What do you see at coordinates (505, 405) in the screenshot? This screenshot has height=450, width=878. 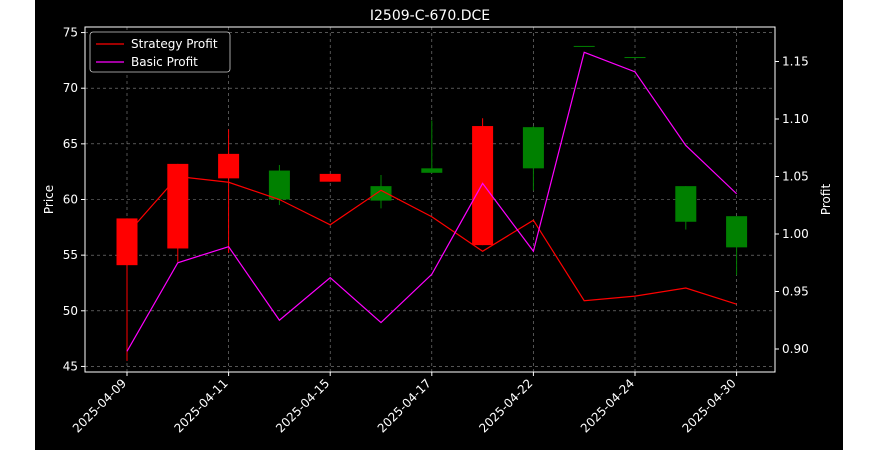 I see `x-tick-label: 2025-04-22` at bounding box center [505, 405].